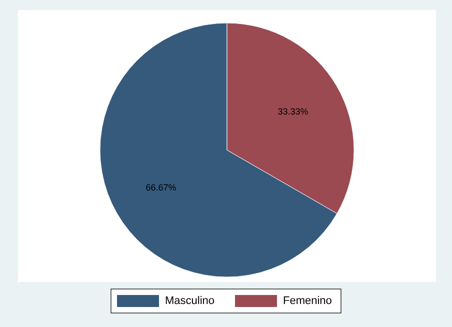  I want to click on legend-label: Masculino, so click(190, 300).